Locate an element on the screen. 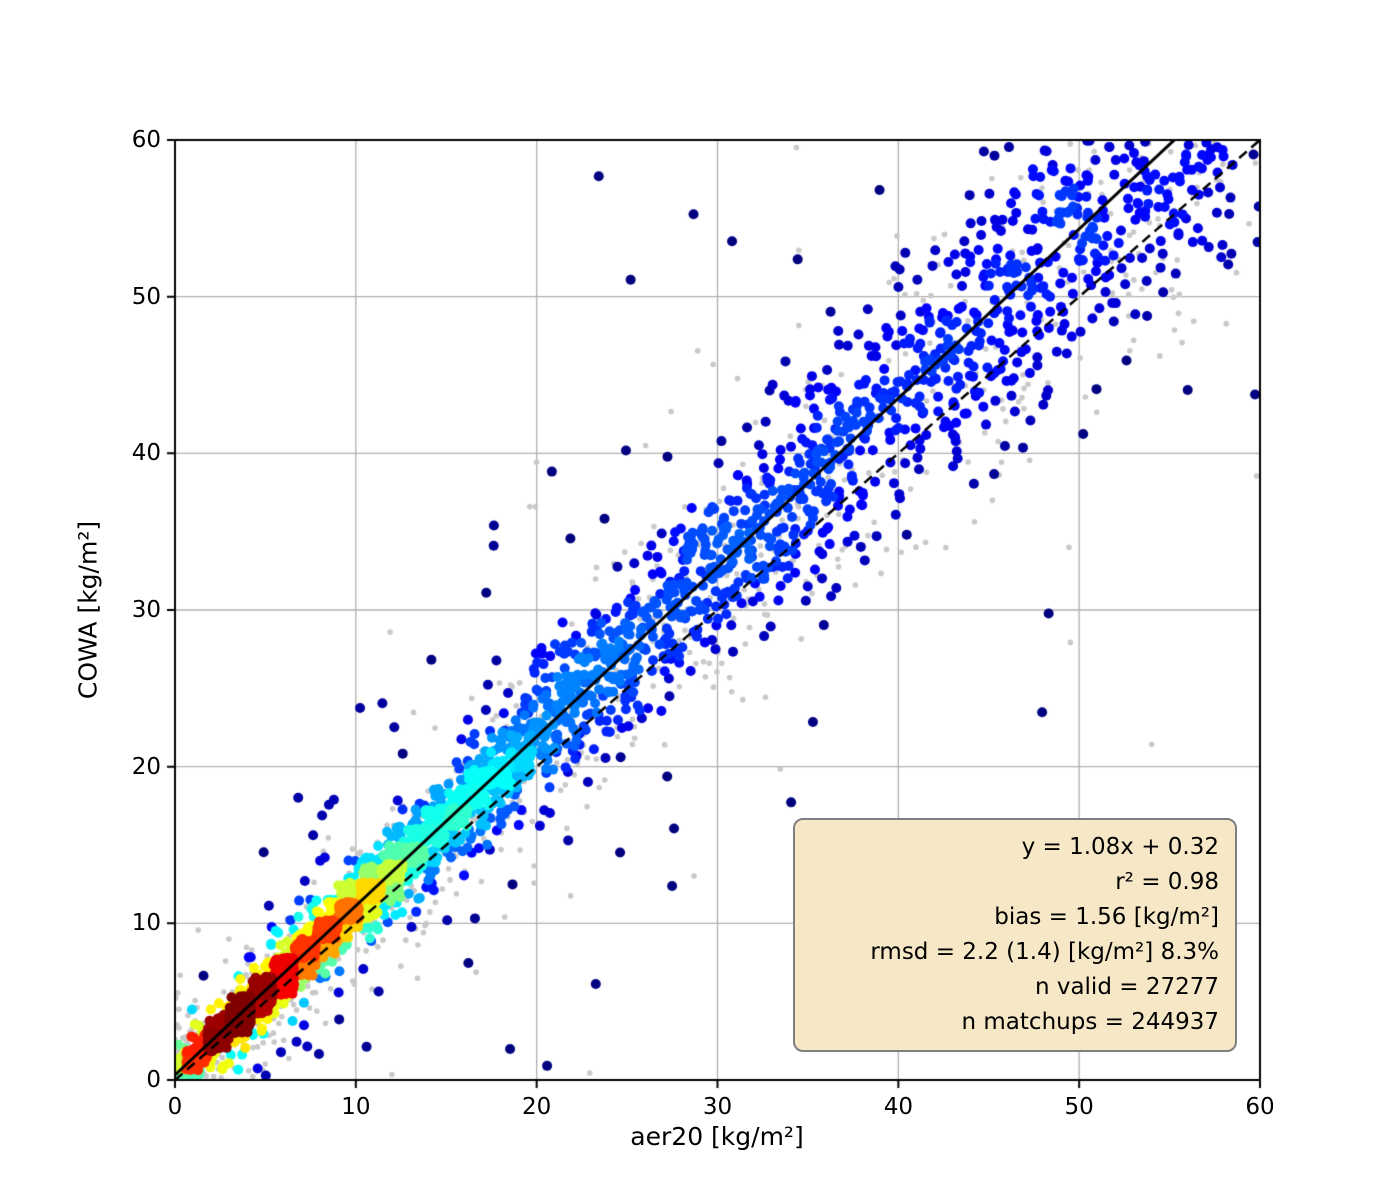 The width and height of the screenshot is (1400, 1200). stats-line-rmsd: rmsd = 2.2 (1.4) [kg/m²] 8.3% is located at coordinates (1044, 952).